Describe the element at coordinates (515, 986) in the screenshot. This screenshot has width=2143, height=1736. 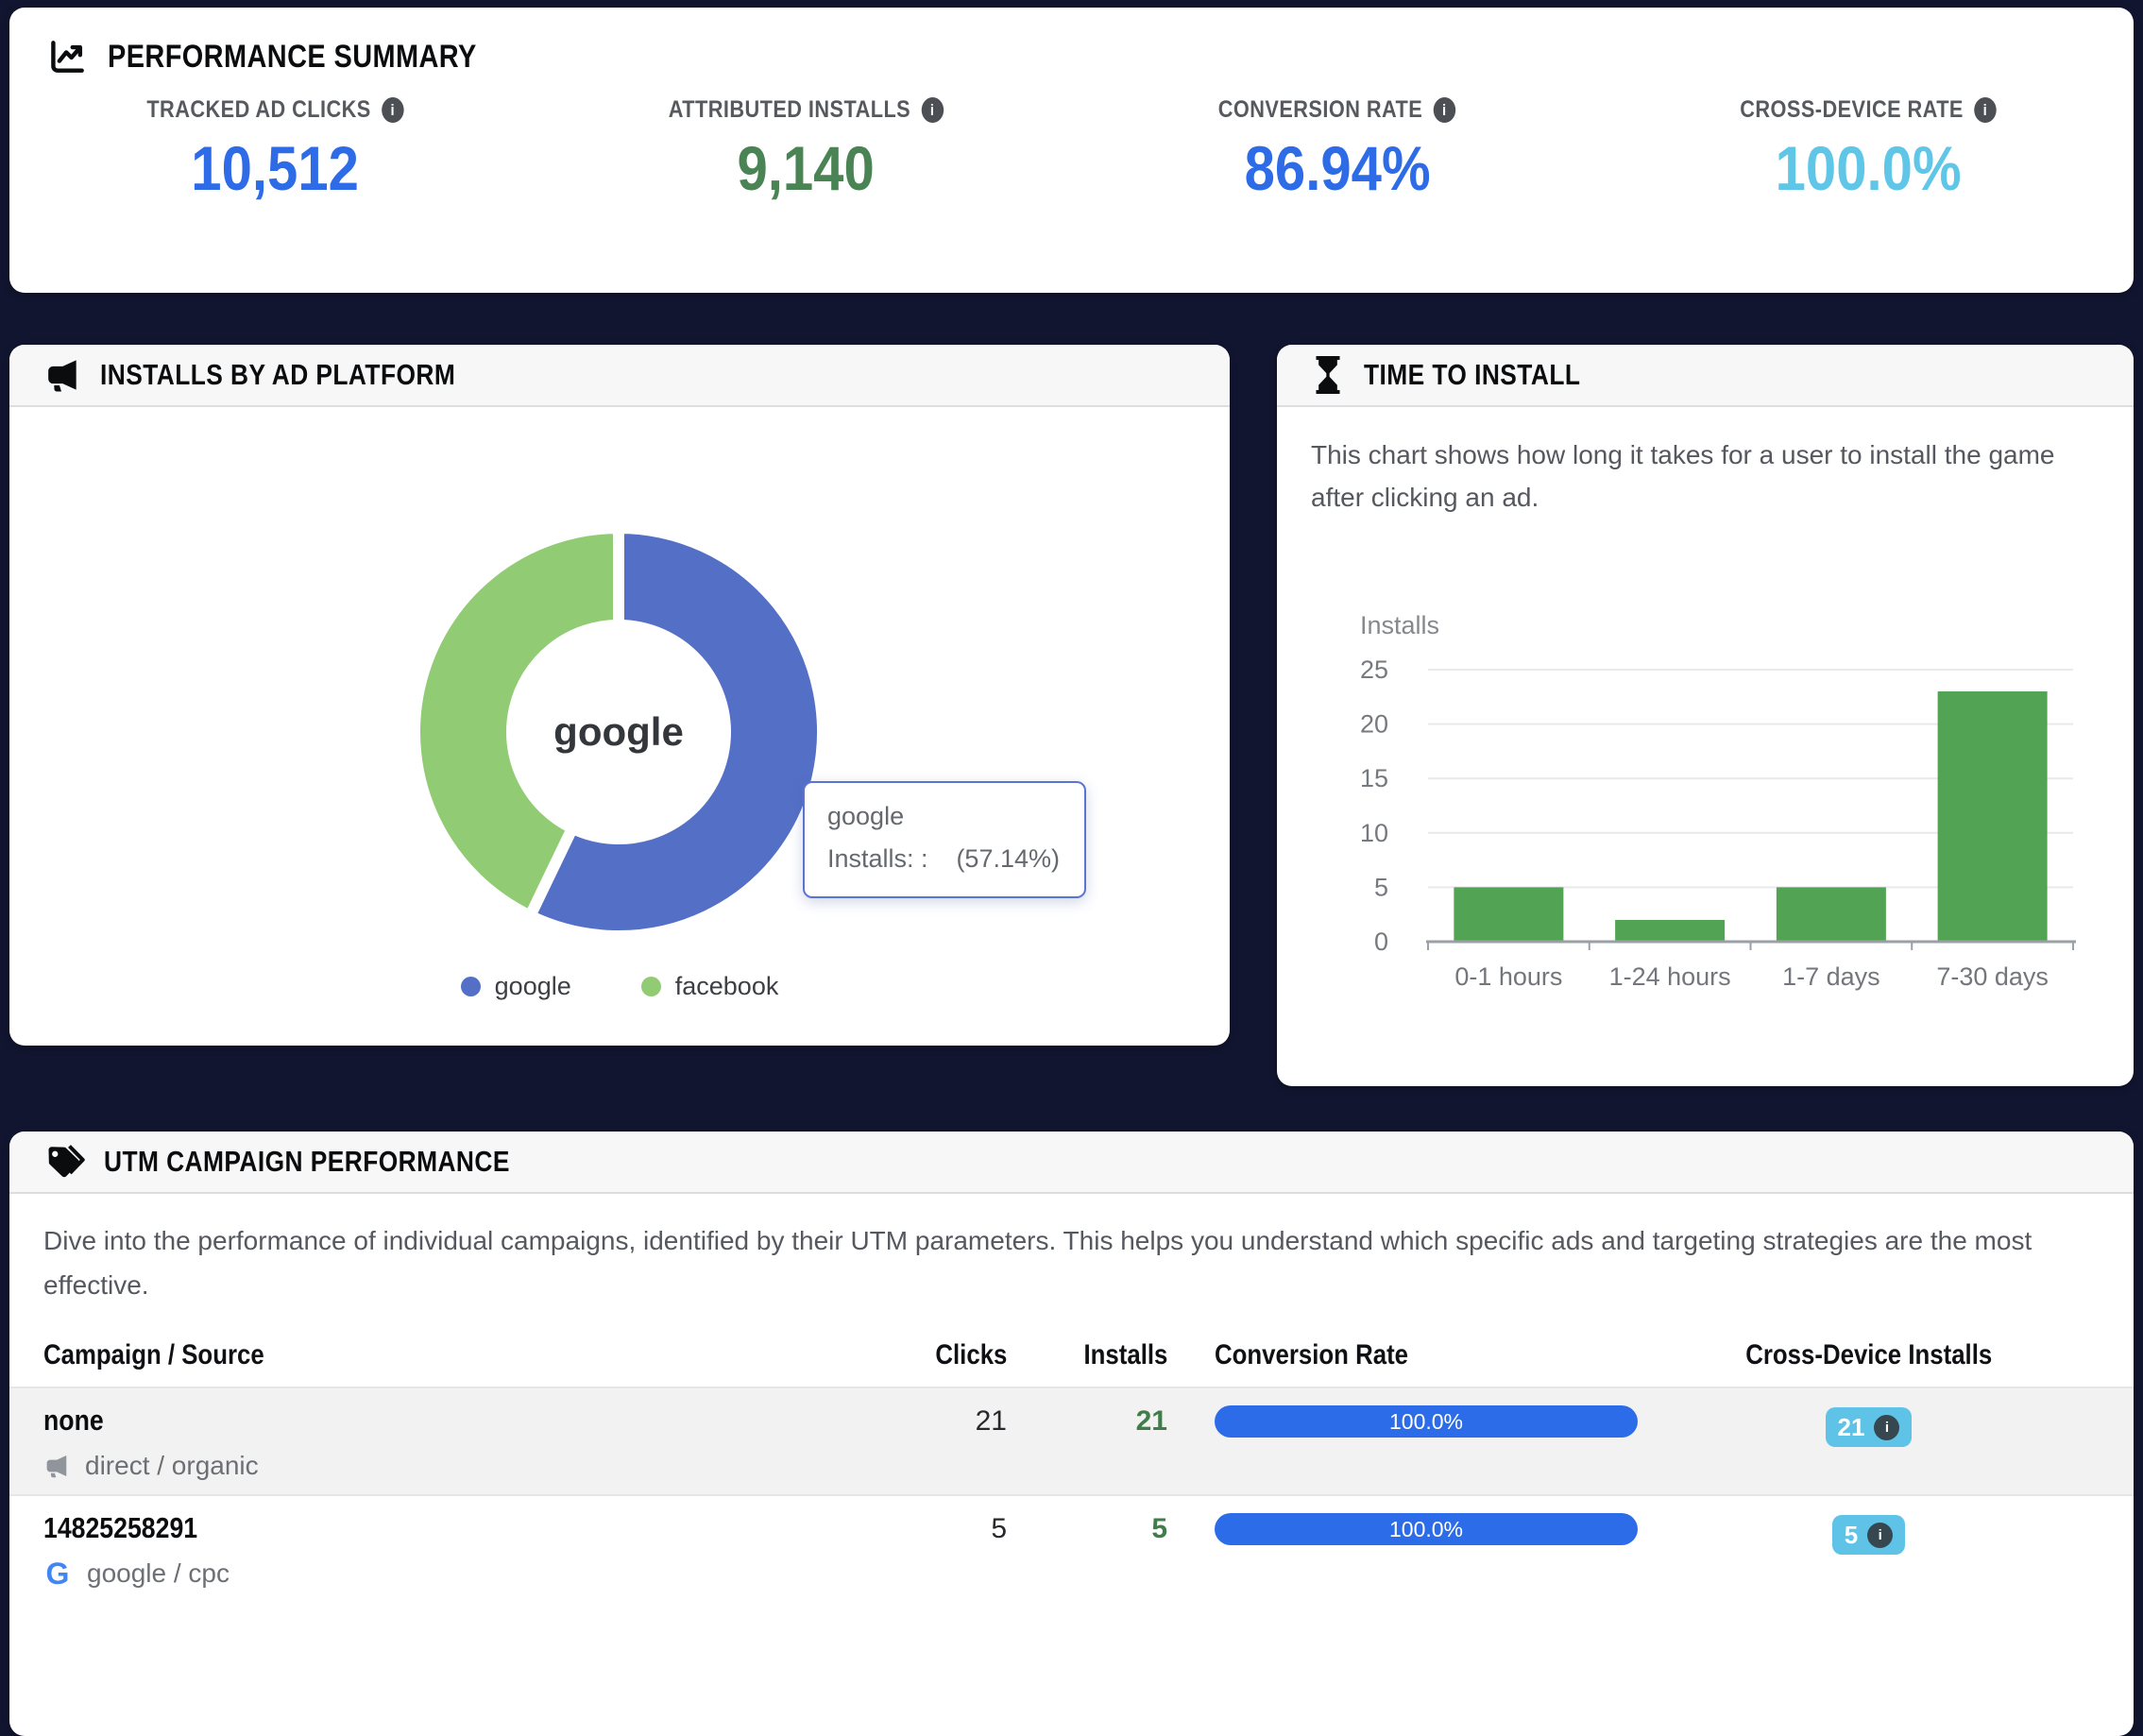
I see `legend-item-google: google` at that location.